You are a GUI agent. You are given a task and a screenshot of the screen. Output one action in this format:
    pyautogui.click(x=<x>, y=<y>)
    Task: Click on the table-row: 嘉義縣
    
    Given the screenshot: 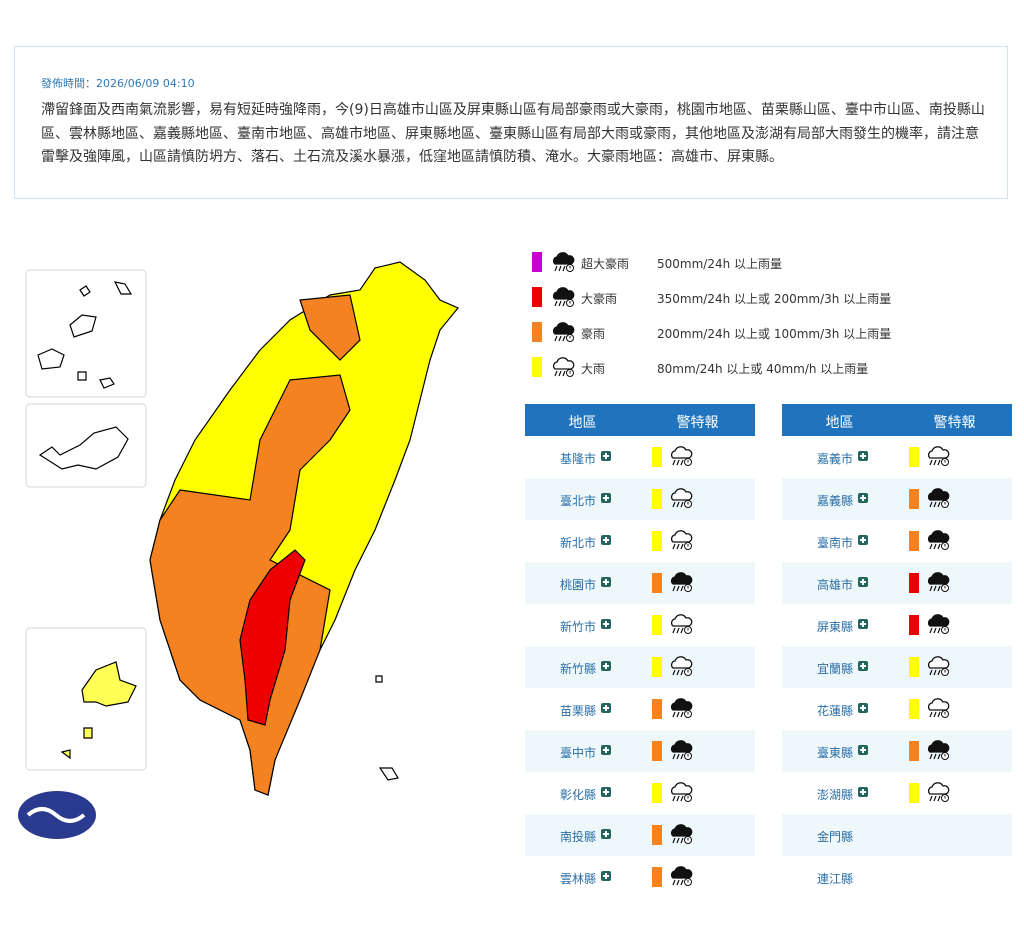 What is the action you would take?
    pyautogui.click(x=897, y=499)
    